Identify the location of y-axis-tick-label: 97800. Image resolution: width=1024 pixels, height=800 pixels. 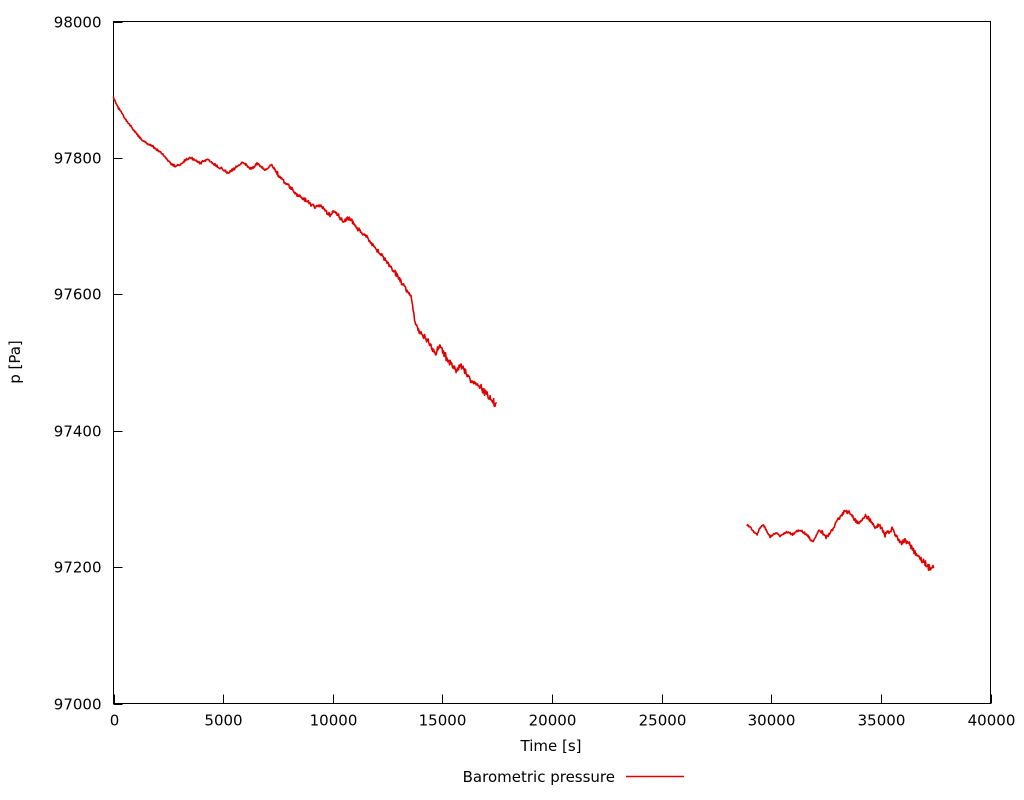
(78, 159).